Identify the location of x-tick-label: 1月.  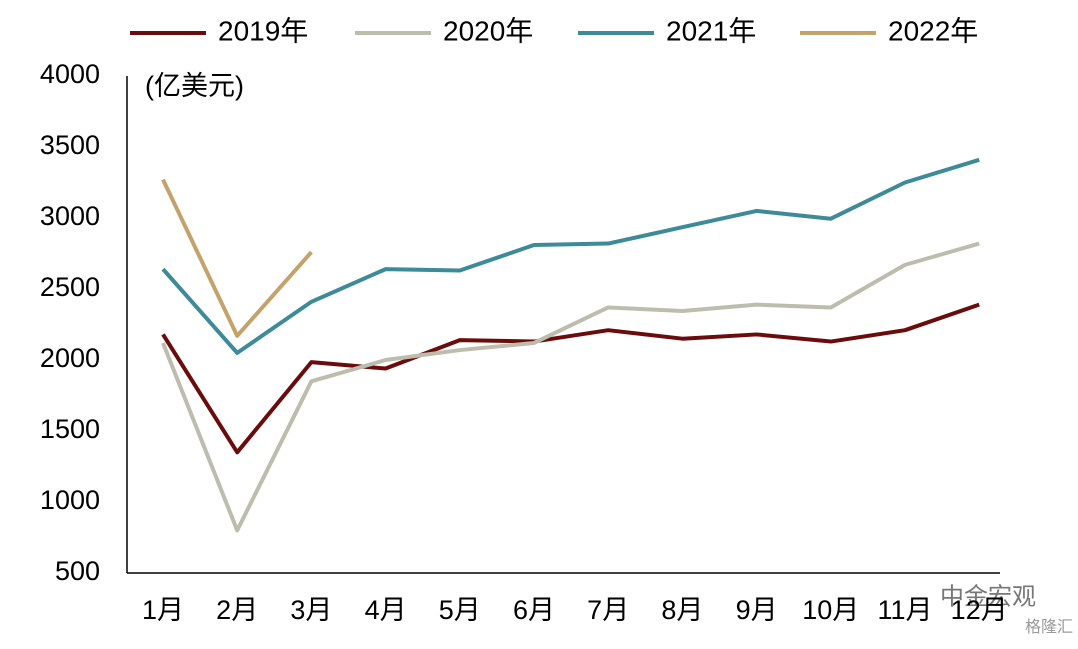
(163, 610).